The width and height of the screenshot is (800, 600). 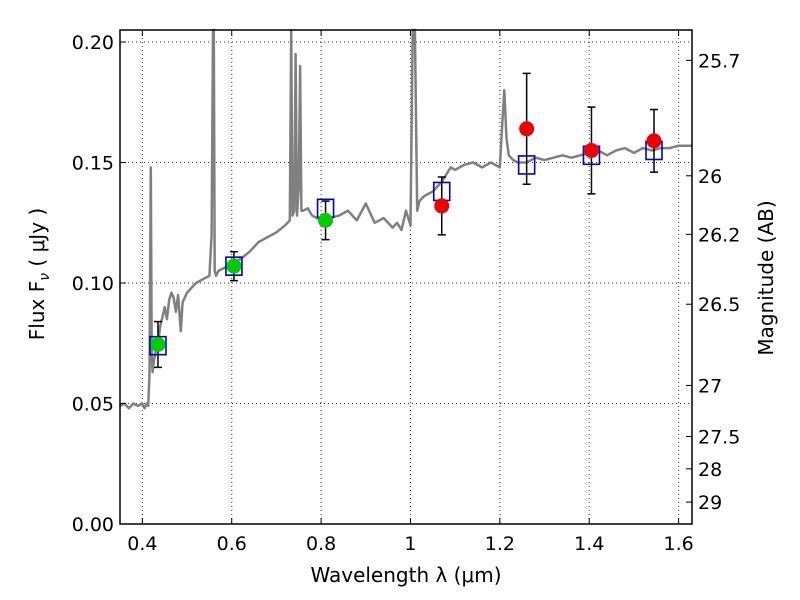 I want to click on magnitude-tick-label: 25.7, so click(x=719, y=61).